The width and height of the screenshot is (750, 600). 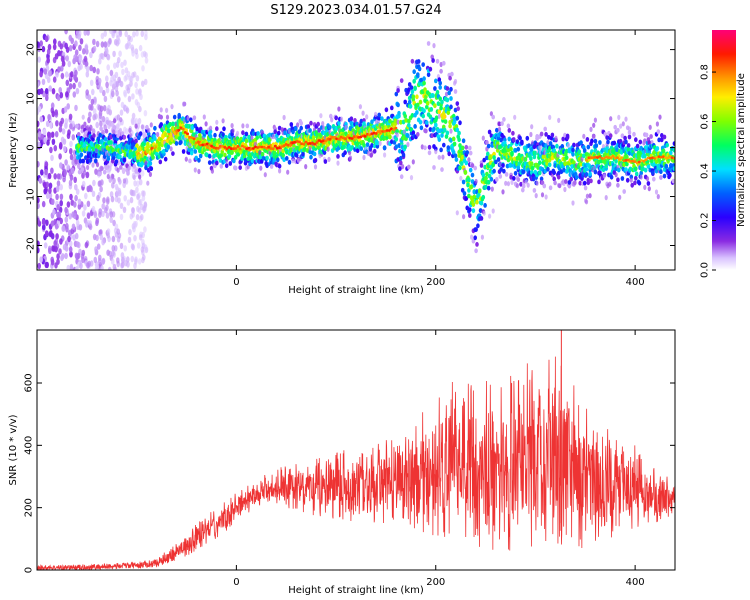 What do you see at coordinates (31, 245) in the screenshot?
I see `spectrogram-y-tick-label: -20` at bounding box center [31, 245].